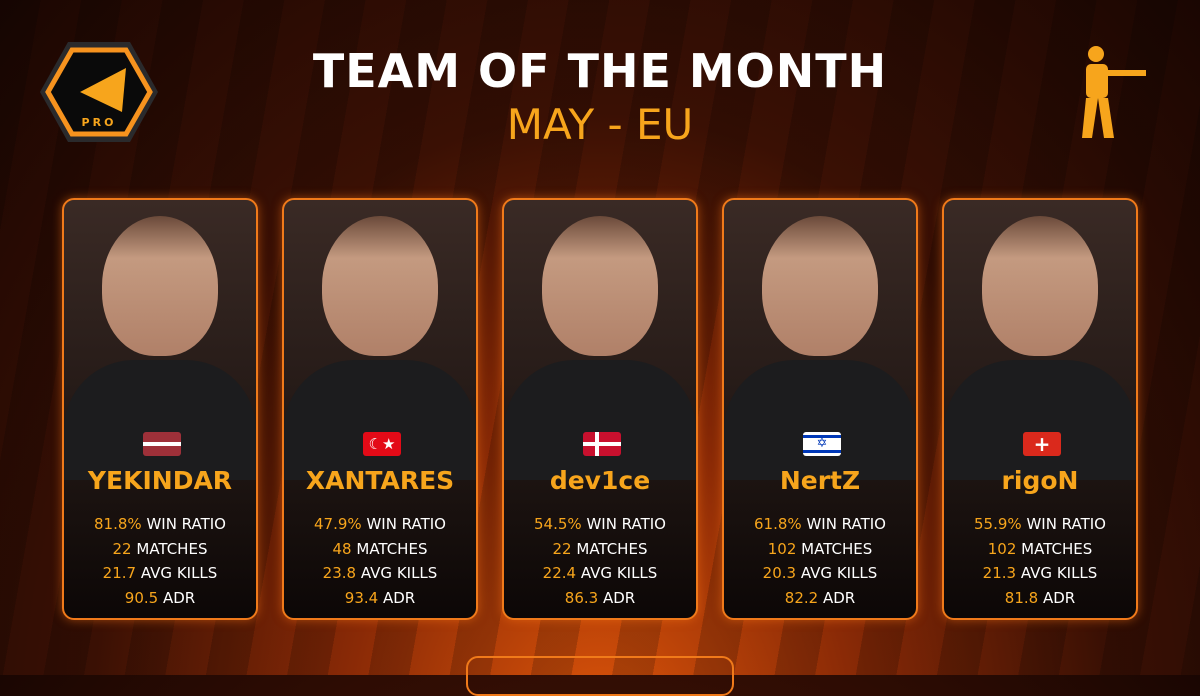 Image resolution: width=1200 pixels, height=696 pixels. Describe the element at coordinates (1040, 573) in the screenshot. I see `stat-avg-kills: 21.3 AVG KILLS` at that location.